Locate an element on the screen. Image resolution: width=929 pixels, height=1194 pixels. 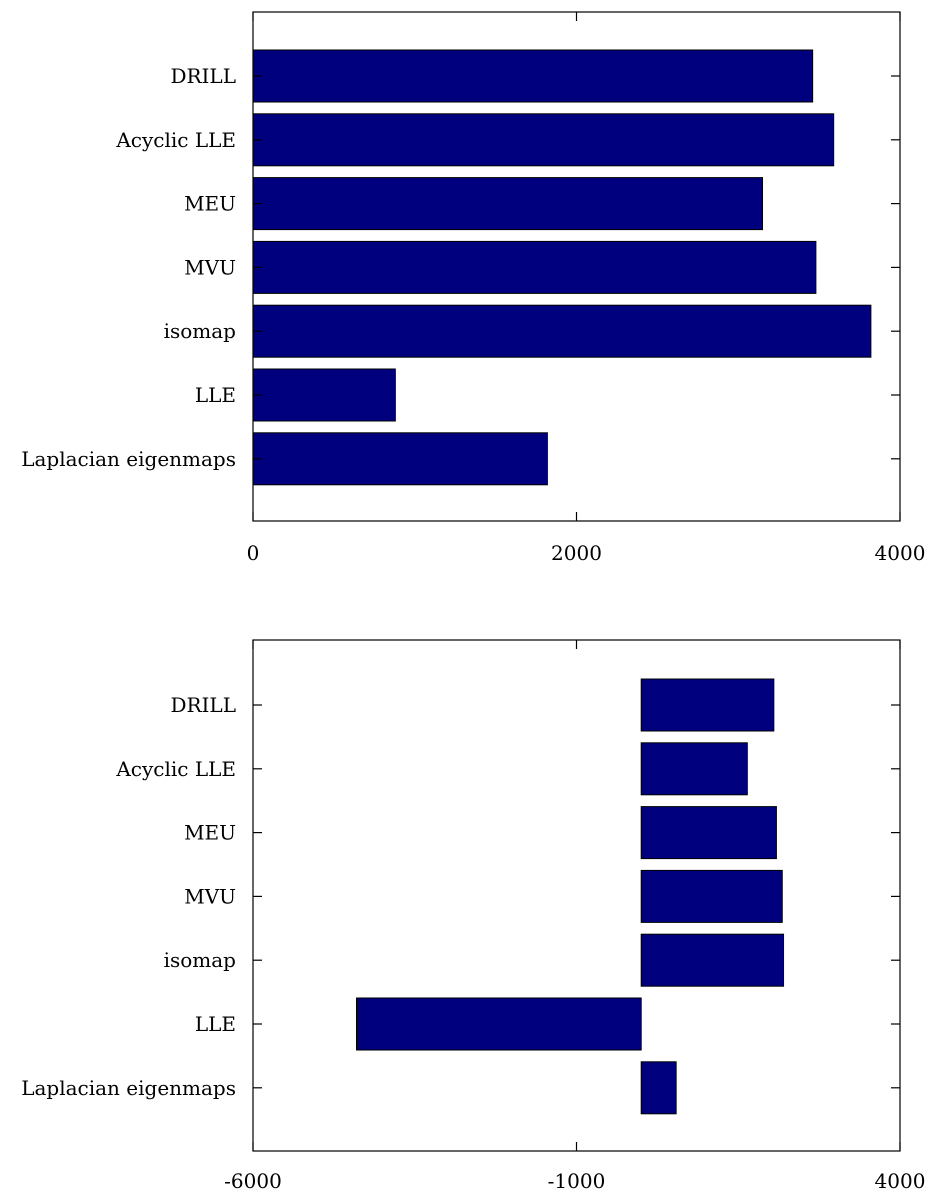
category-label-1: MVU is located at coordinates (210, 267).